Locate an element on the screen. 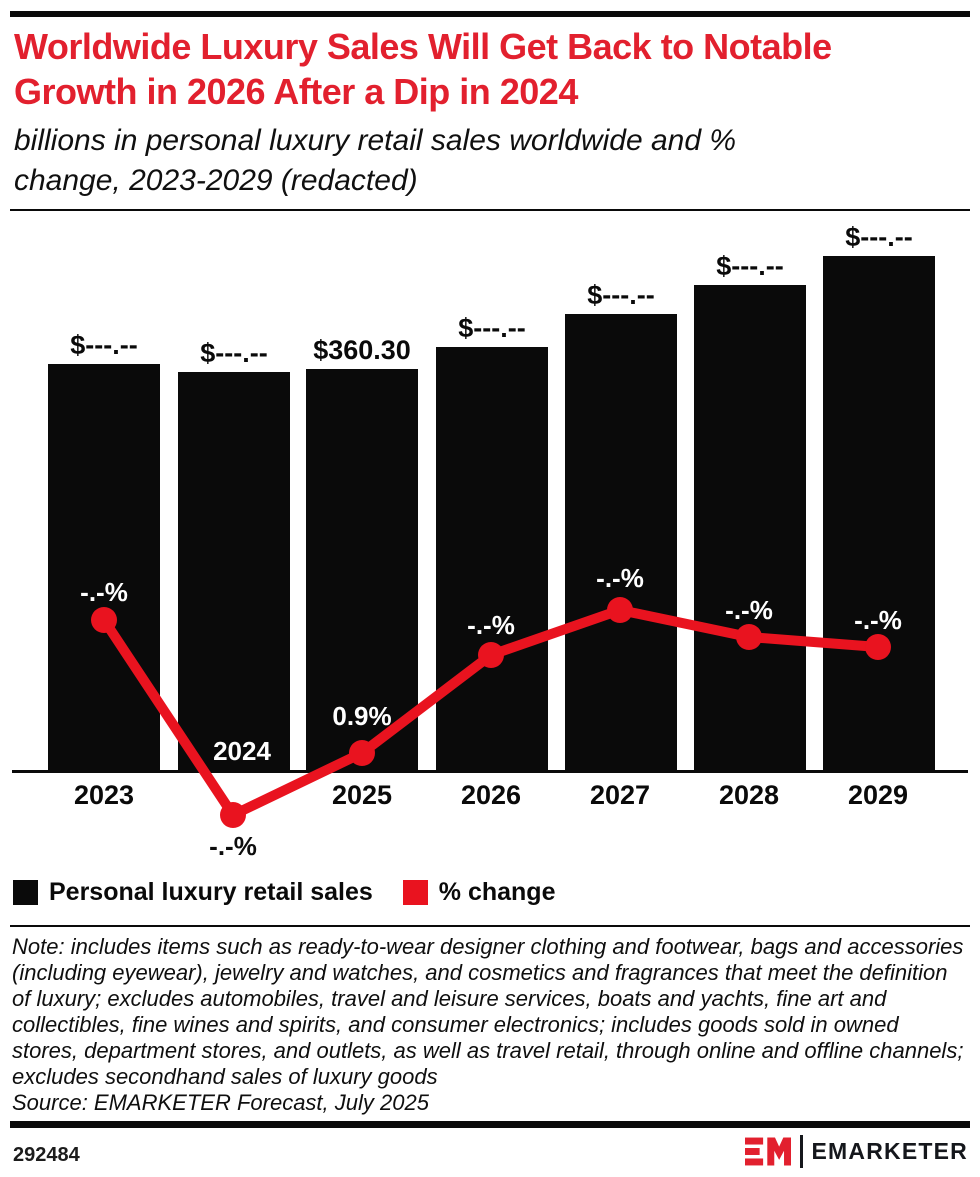 This screenshot has height=1177, width=980. source-text: Source: EMARKETER Forecast, July 2025 is located at coordinates (220, 1102).